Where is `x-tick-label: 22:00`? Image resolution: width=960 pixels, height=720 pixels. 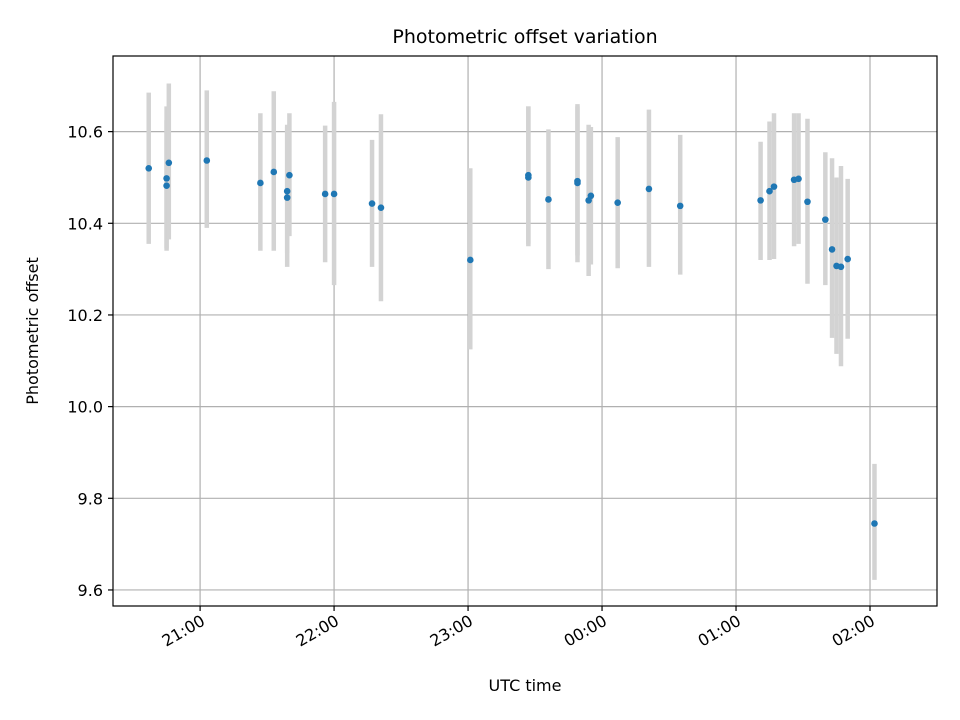 x-tick-label: 22:00 is located at coordinates (317, 631).